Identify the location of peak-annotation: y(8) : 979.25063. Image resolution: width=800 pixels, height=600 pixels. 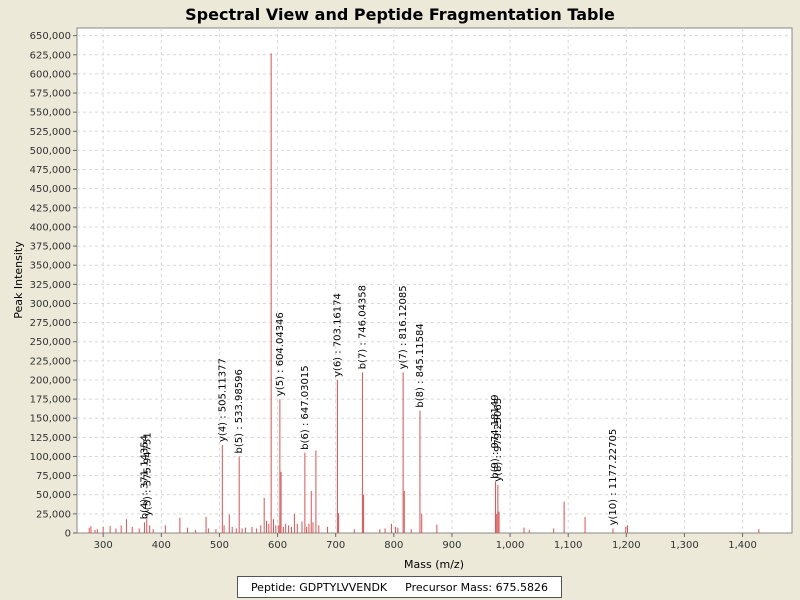
(498, 440).